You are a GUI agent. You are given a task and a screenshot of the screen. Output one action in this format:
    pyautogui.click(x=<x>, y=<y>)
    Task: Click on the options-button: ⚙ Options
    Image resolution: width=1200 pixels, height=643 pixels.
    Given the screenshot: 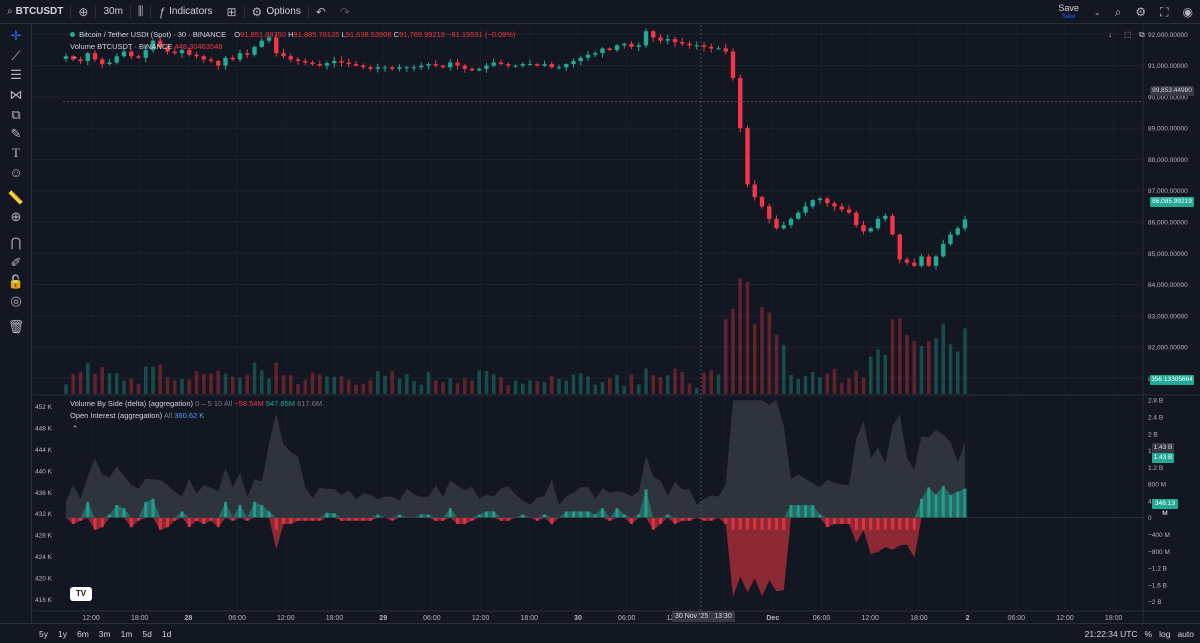 What is the action you would take?
    pyautogui.click(x=276, y=12)
    